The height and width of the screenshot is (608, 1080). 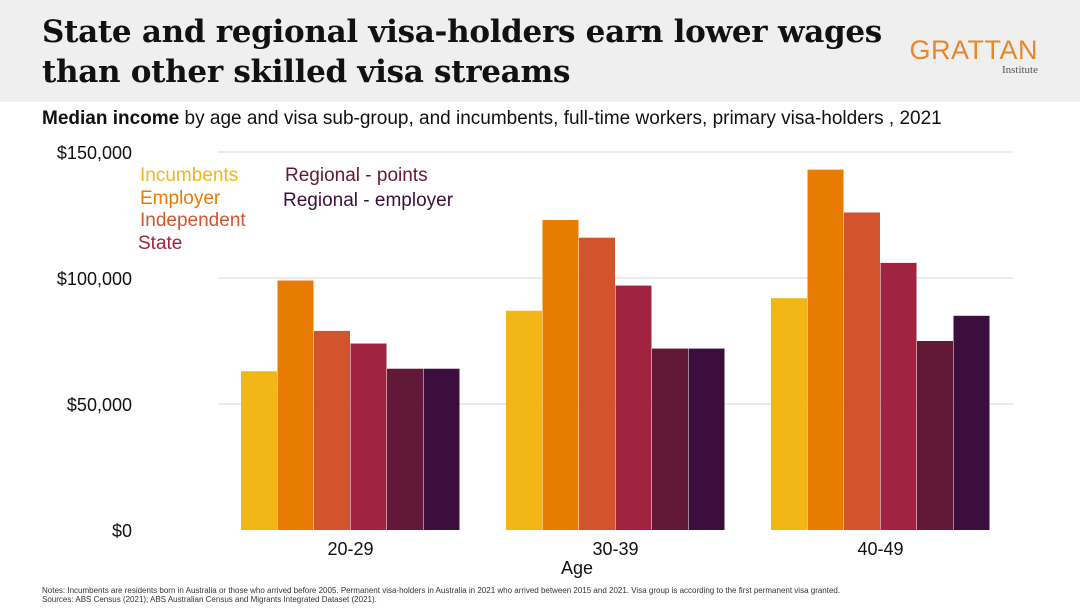 What do you see at coordinates (122, 531) in the screenshot?
I see `y-tick-label: $0` at bounding box center [122, 531].